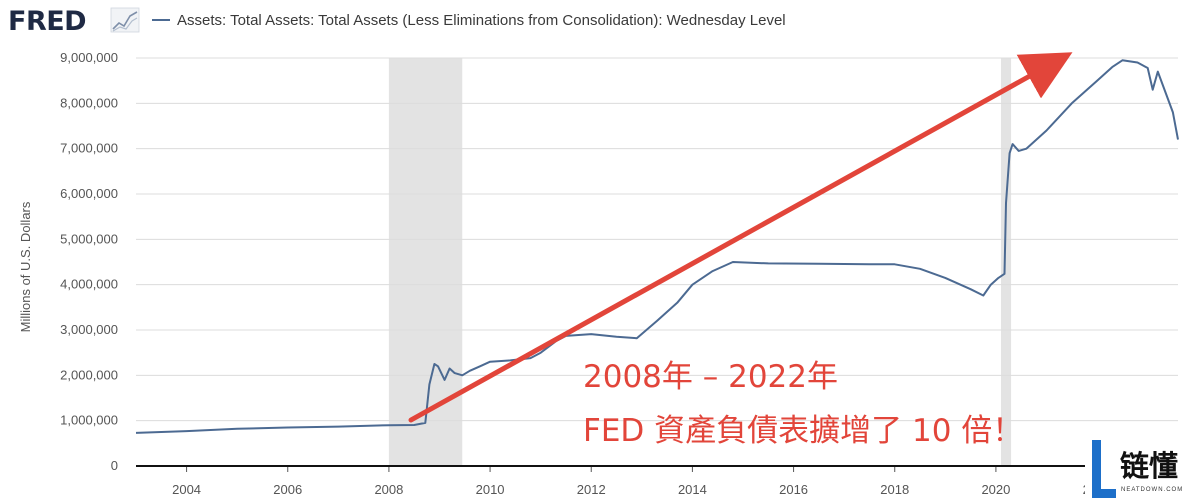  I want to click on annotation-line-1: 2008年 – 2022年, so click(710, 377).